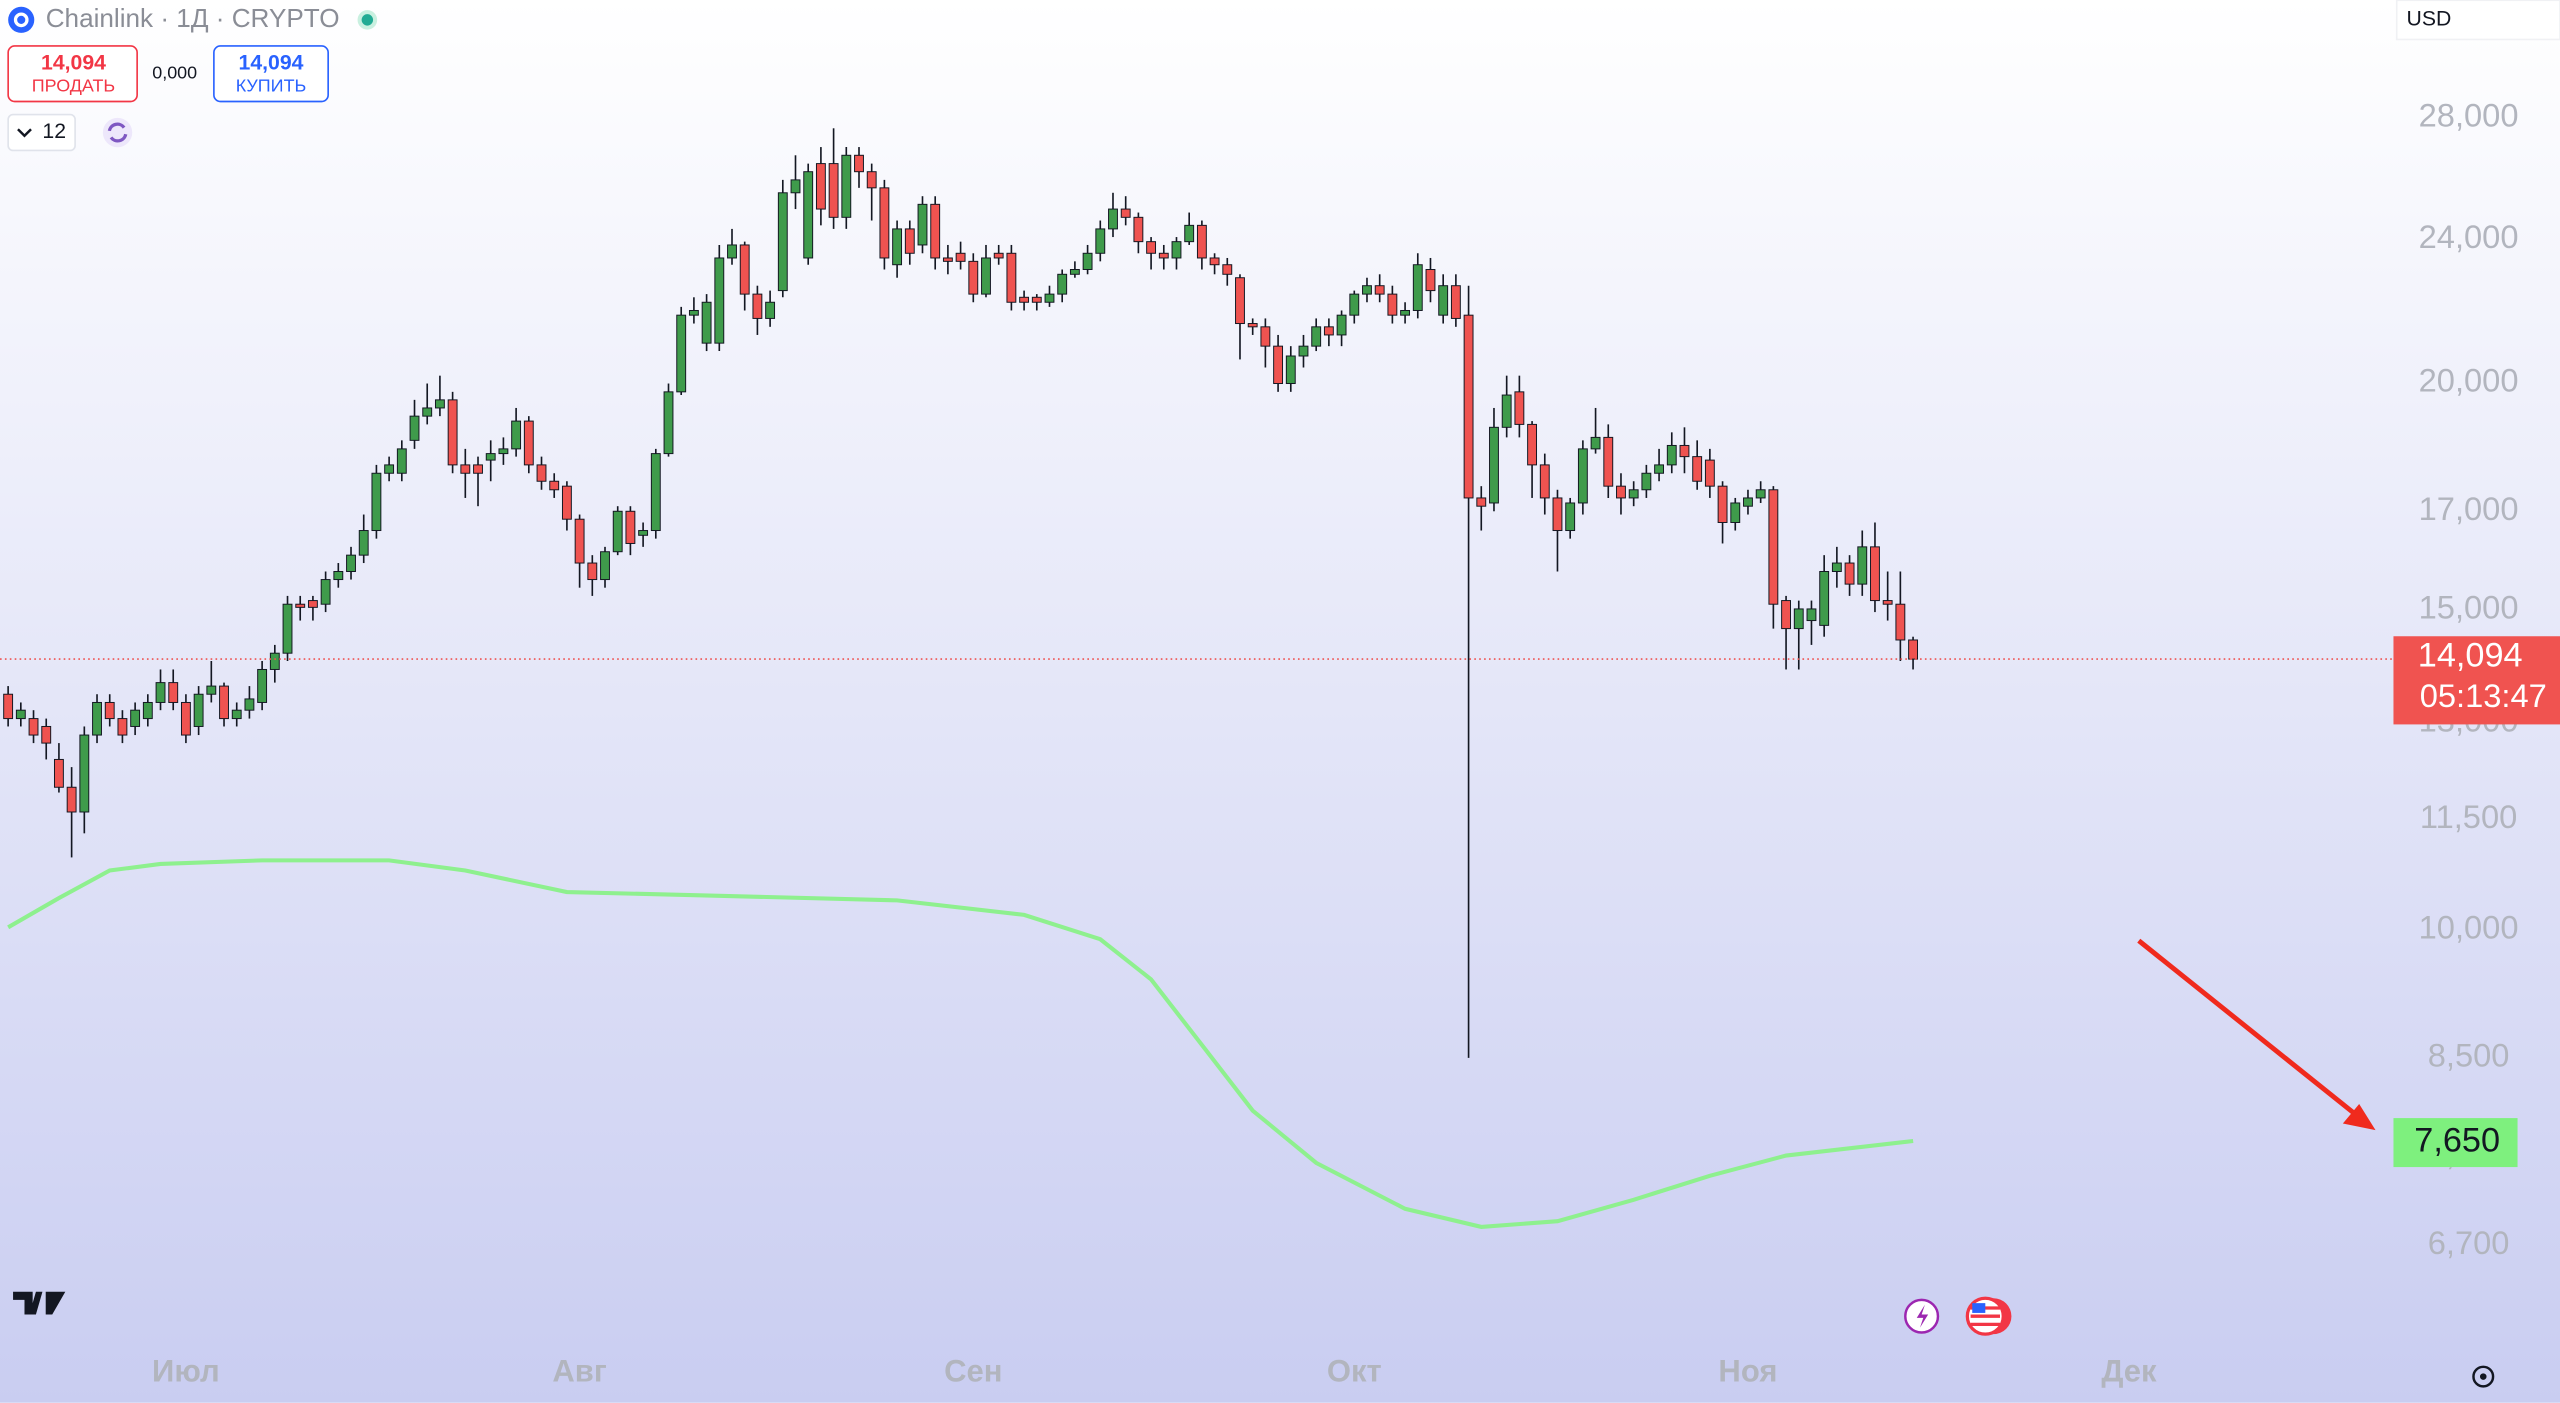 The width and height of the screenshot is (2560, 1403). What do you see at coordinates (2429, 18) in the screenshot?
I see `currency: USD` at bounding box center [2429, 18].